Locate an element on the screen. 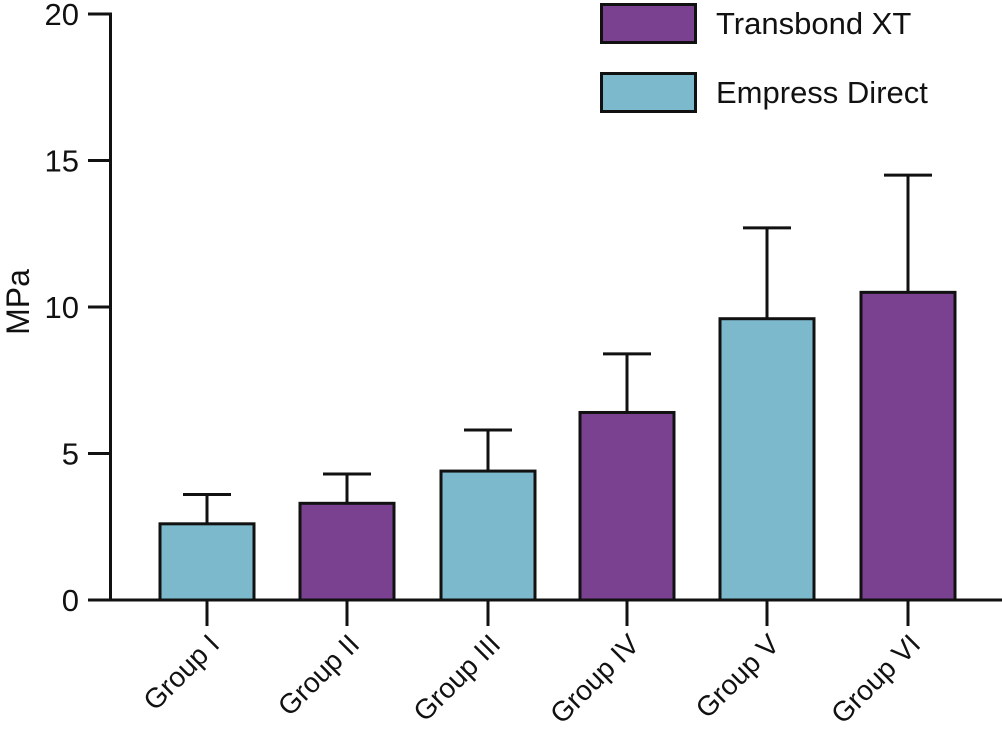 The height and width of the screenshot is (739, 1002). bar-group-vi is located at coordinates (908, 446).